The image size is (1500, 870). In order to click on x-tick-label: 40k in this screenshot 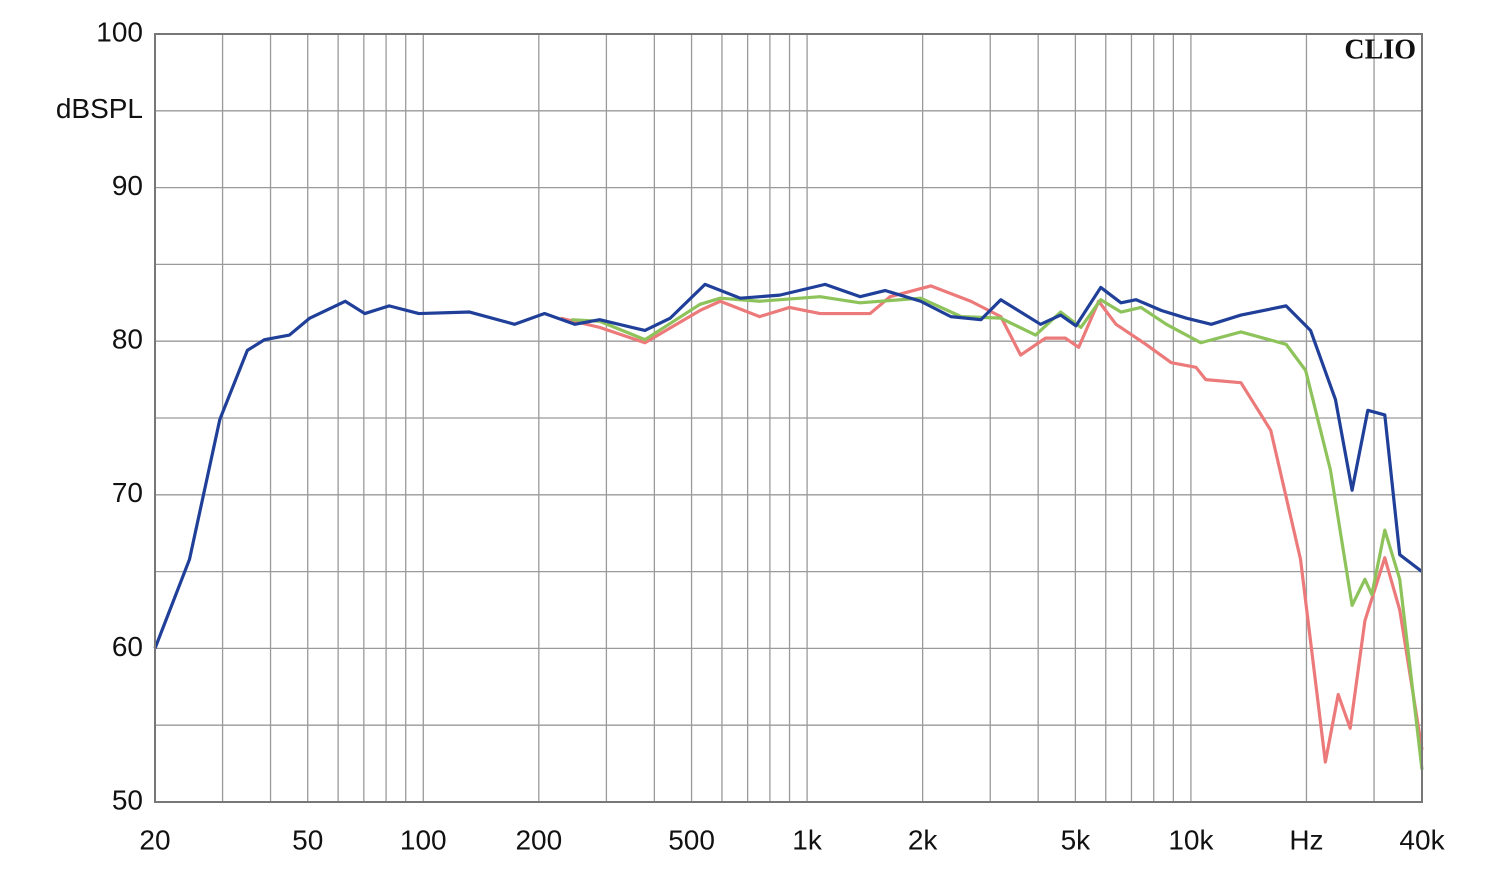, I will do `click(1422, 839)`.